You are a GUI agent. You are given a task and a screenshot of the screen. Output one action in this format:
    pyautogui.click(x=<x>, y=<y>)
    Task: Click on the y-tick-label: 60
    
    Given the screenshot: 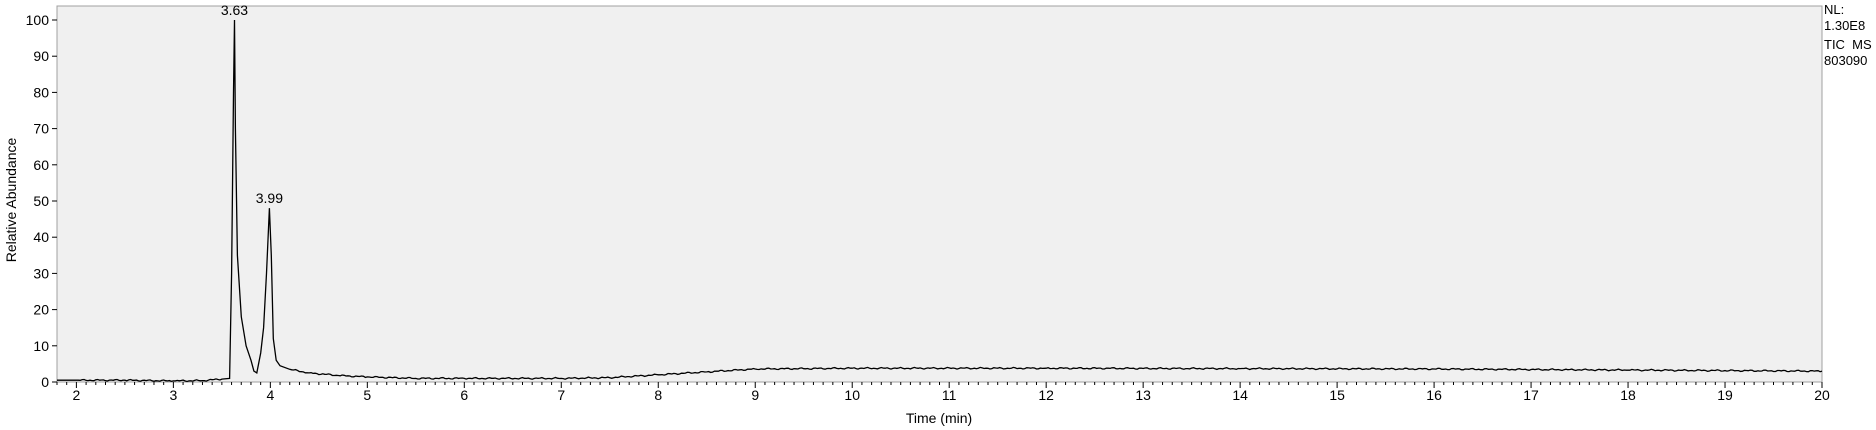 What is the action you would take?
    pyautogui.click(x=41, y=165)
    